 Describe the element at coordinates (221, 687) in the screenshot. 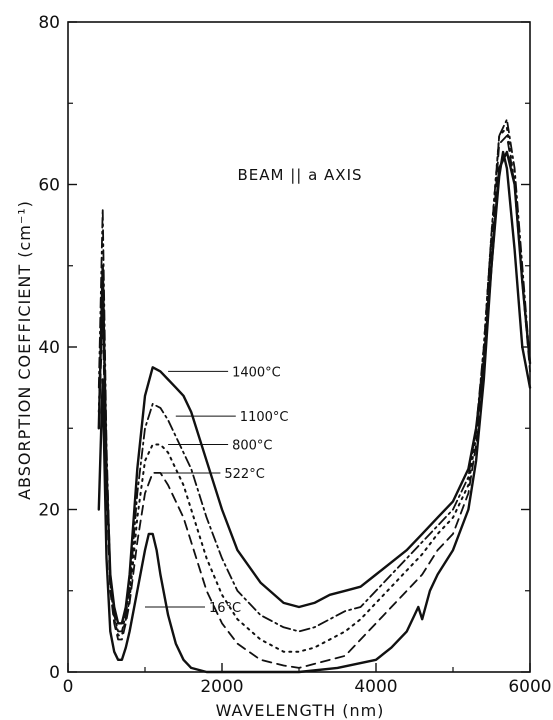

I see `x-tick-label: 2000` at that location.